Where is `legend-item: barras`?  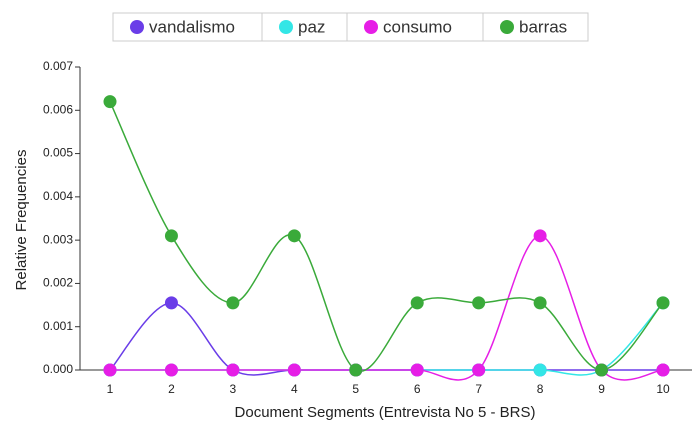 legend-item: barras is located at coordinates (535, 27).